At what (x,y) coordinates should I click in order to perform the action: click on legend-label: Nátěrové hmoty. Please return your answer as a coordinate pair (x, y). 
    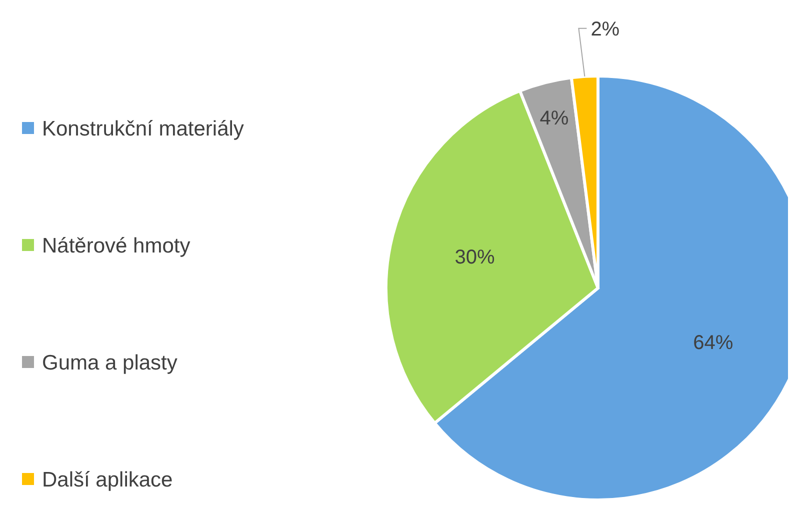
    Looking at the image, I should click on (116, 246).